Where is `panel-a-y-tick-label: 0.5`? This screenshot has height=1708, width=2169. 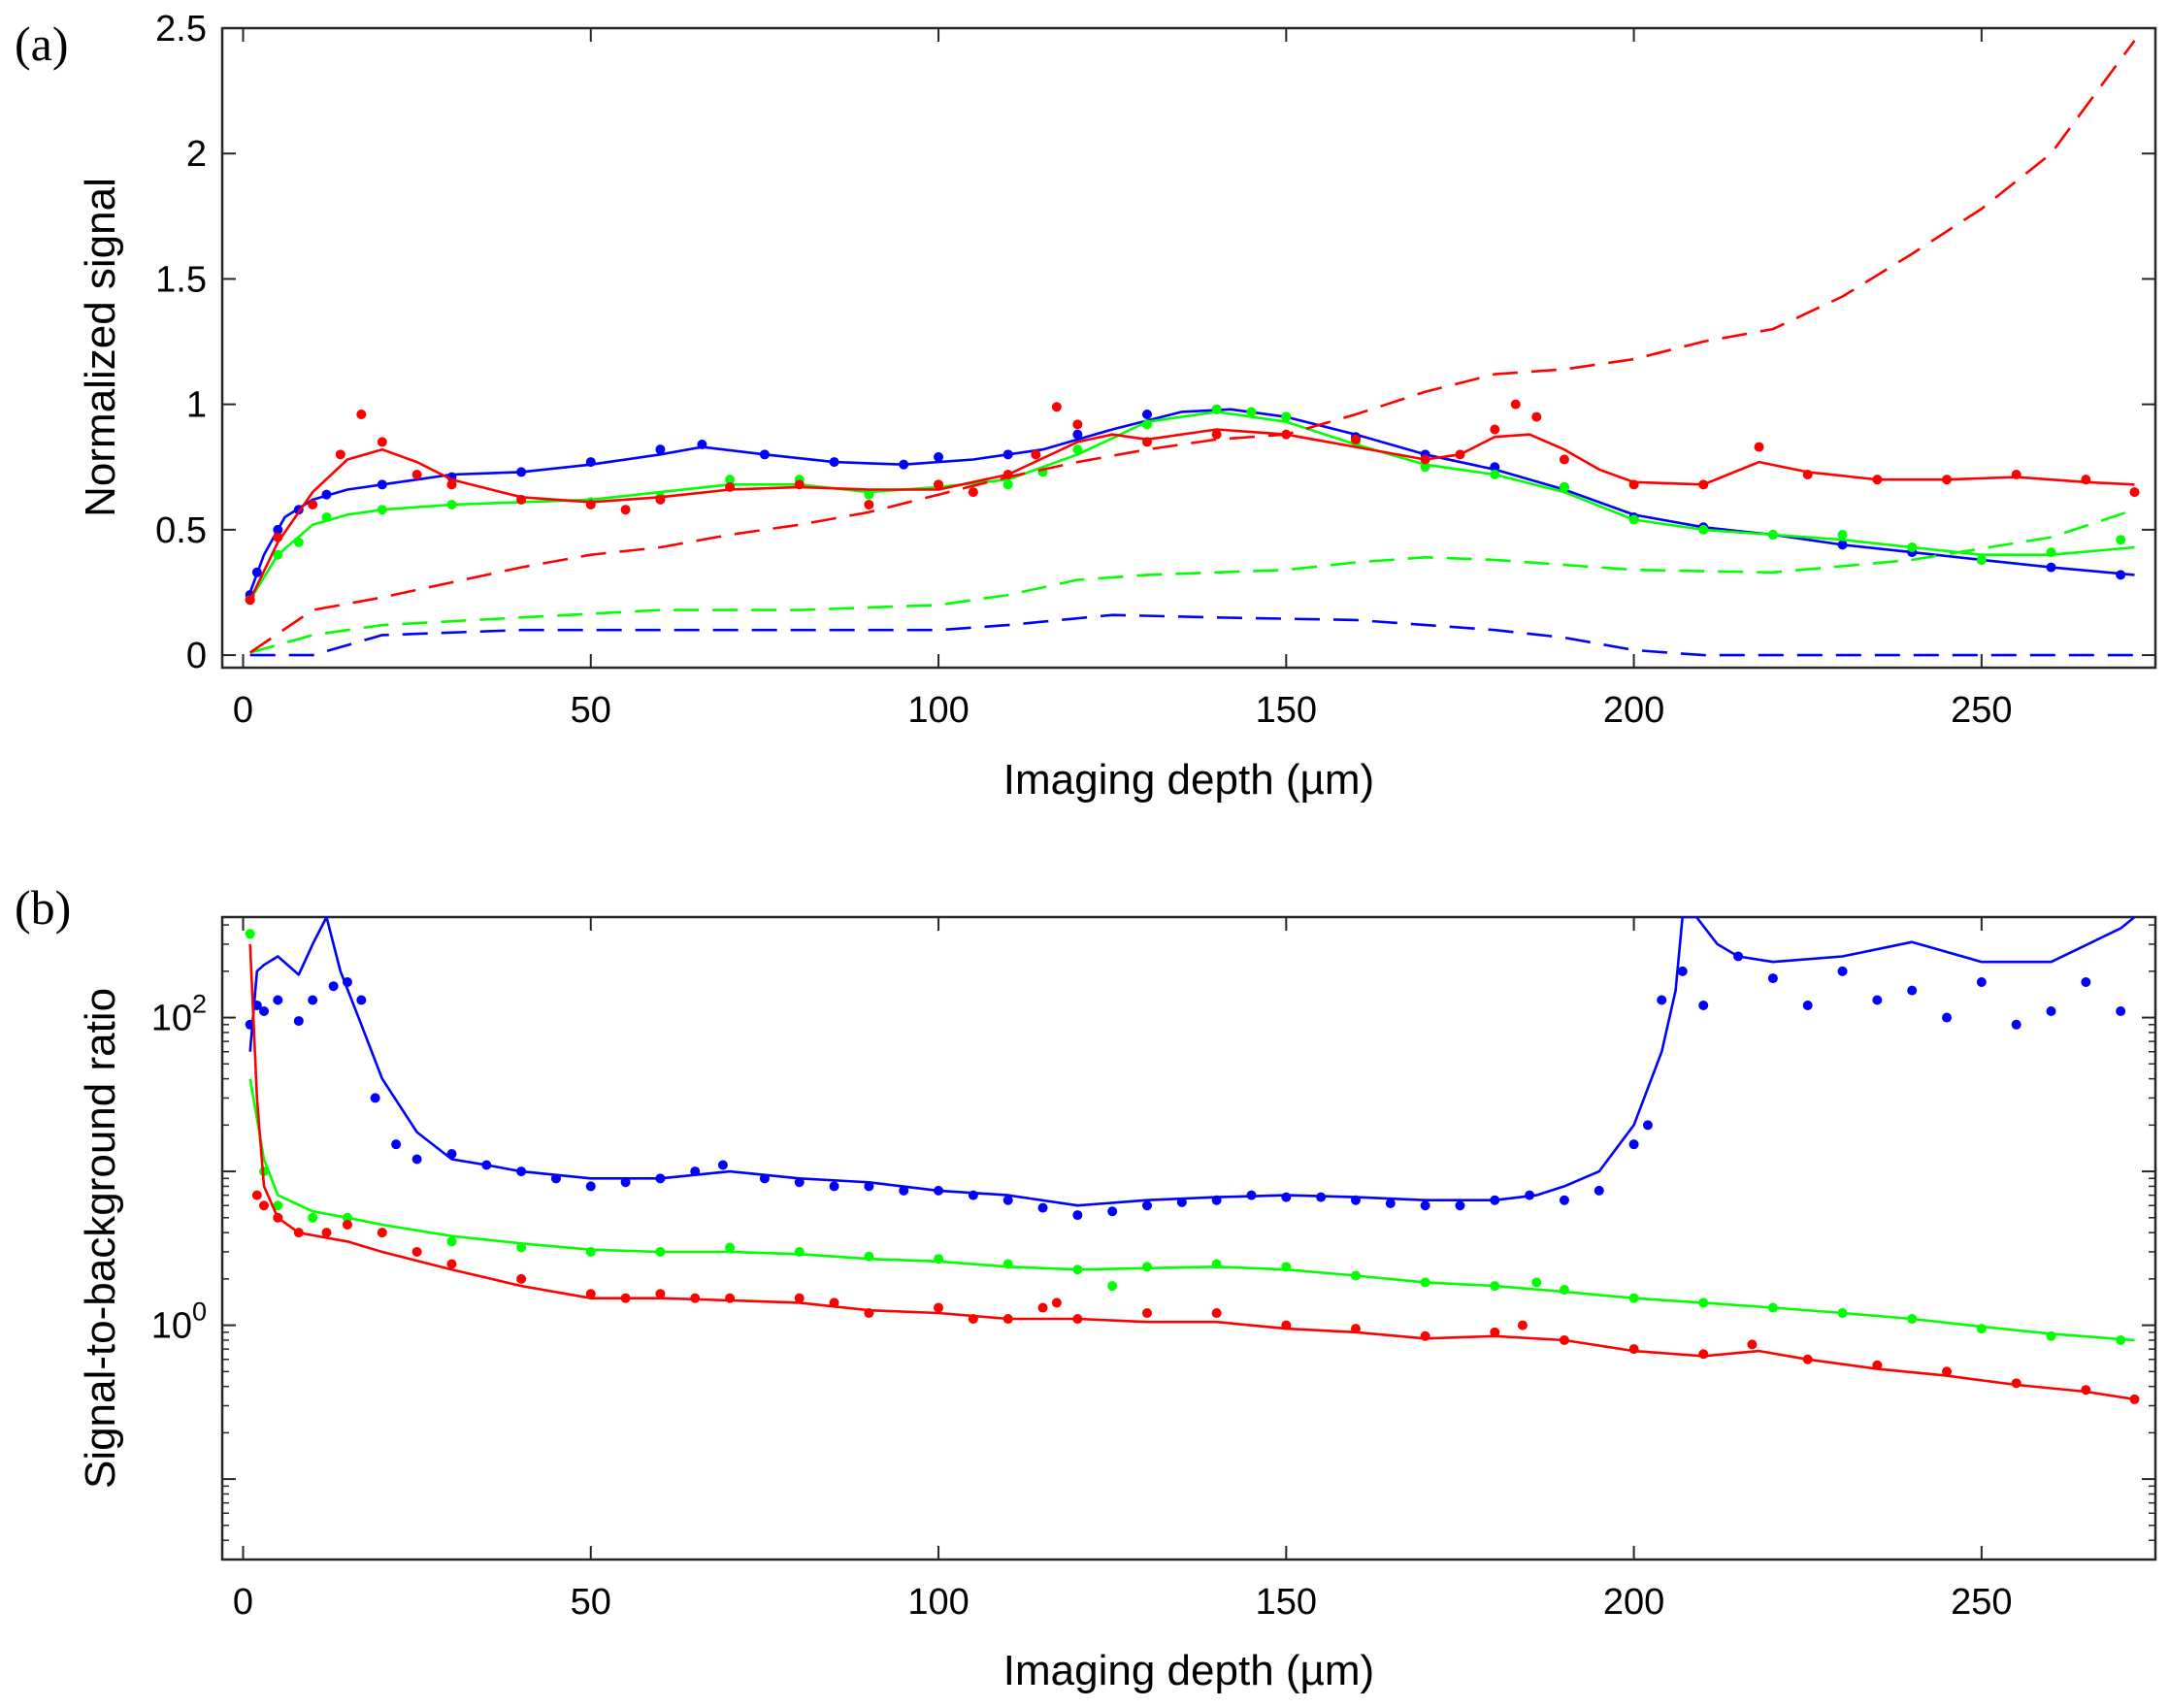
panel-a-y-tick-label: 0.5 is located at coordinates (181, 530).